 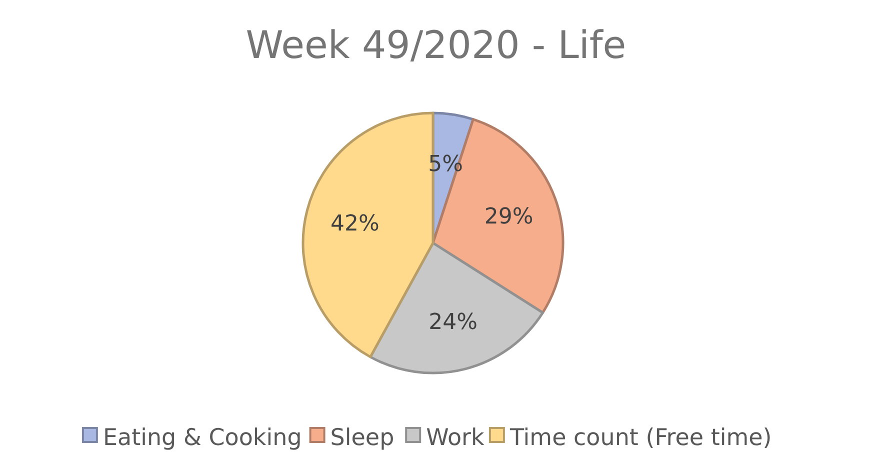 What do you see at coordinates (509, 217) in the screenshot?
I see `data-label: 29%` at bounding box center [509, 217].